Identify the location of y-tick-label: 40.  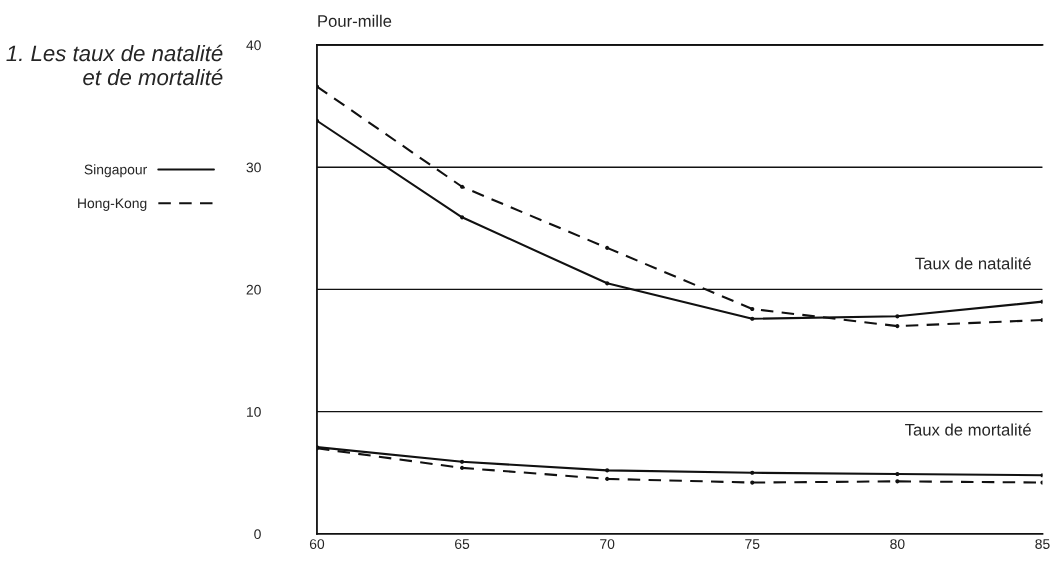
(253, 45).